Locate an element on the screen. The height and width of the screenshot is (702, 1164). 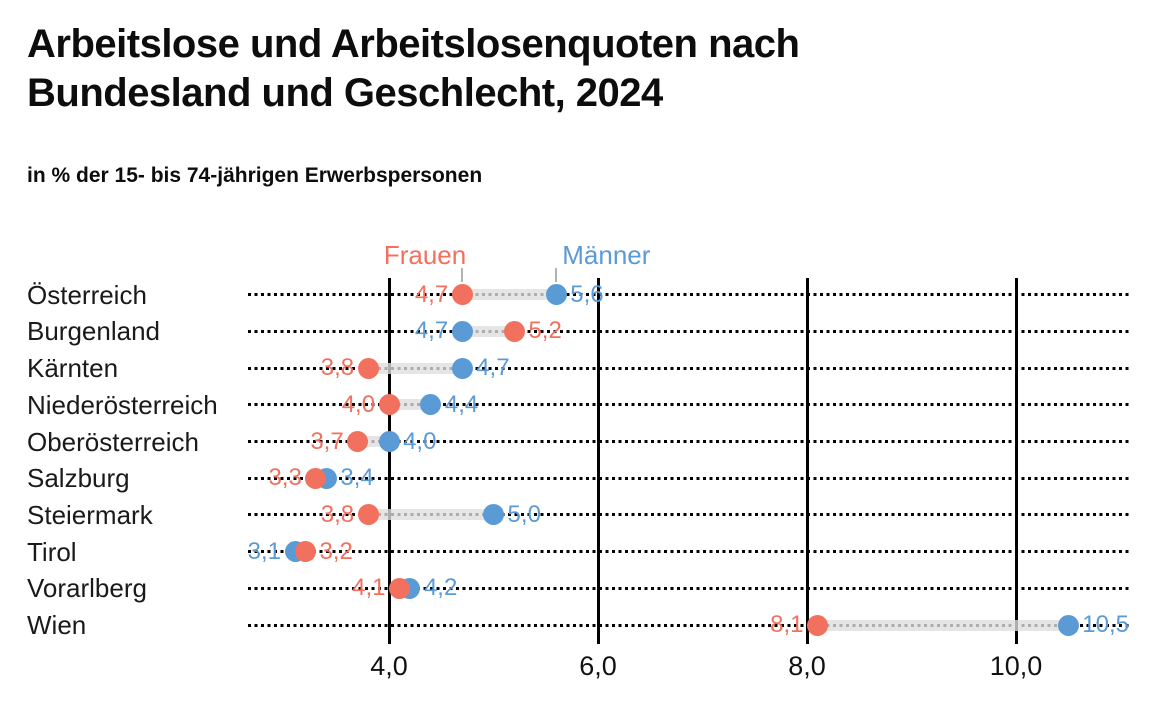
value-label-maenner: 10,5 is located at coordinates (1105, 624).